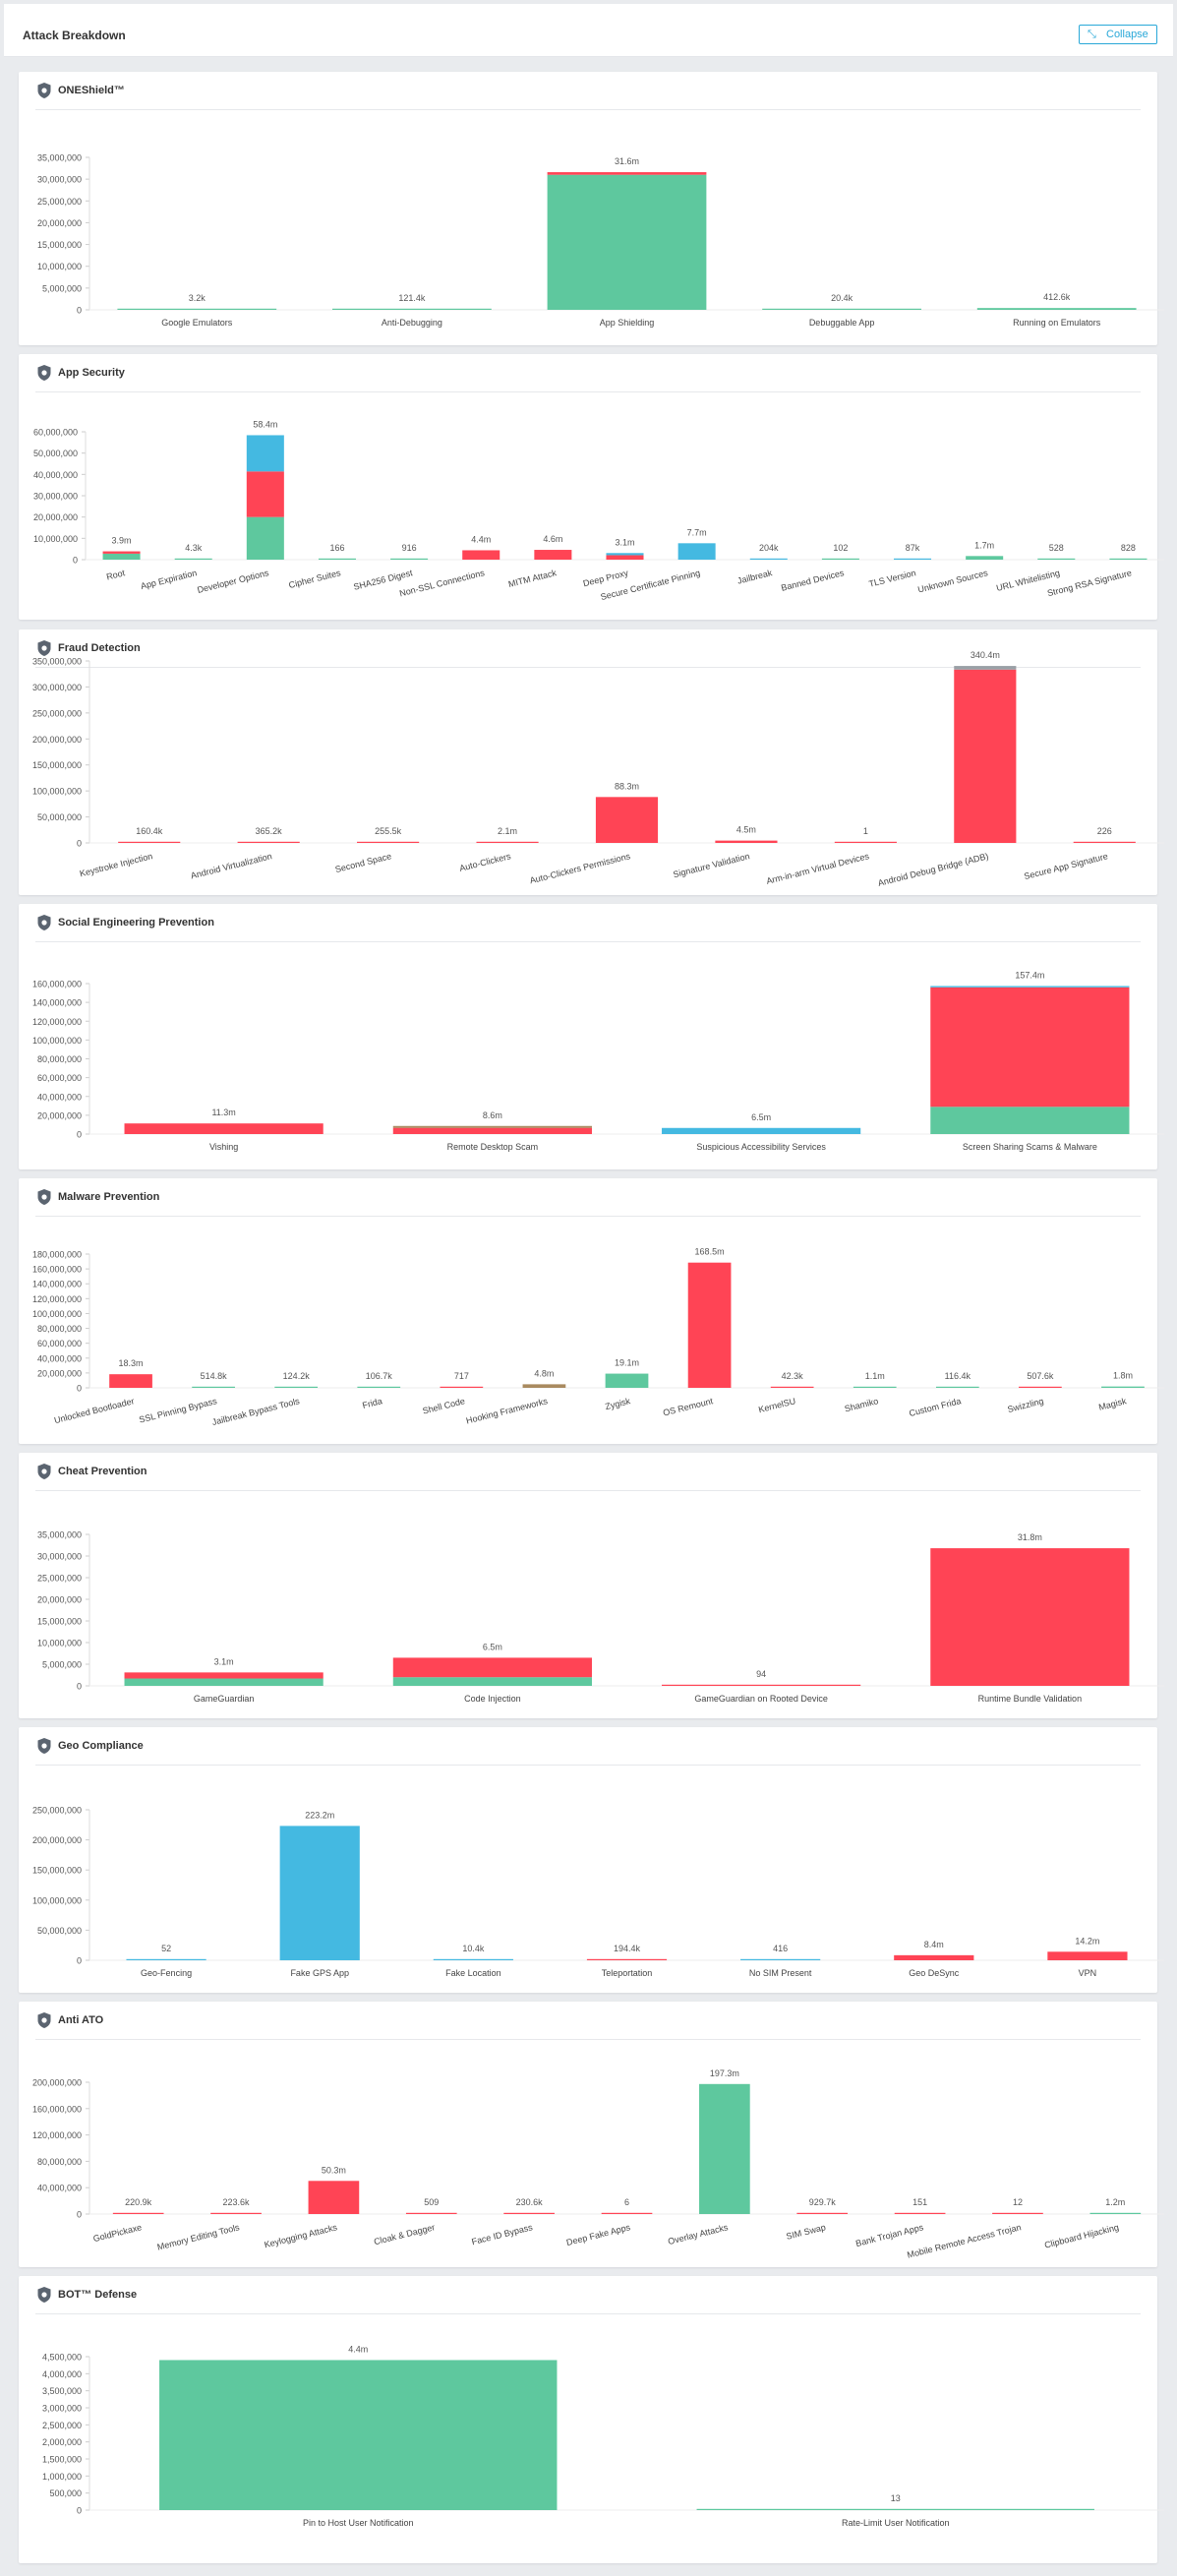  I want to click on y-tick-label: 140,000,000, so click(57, 1284).